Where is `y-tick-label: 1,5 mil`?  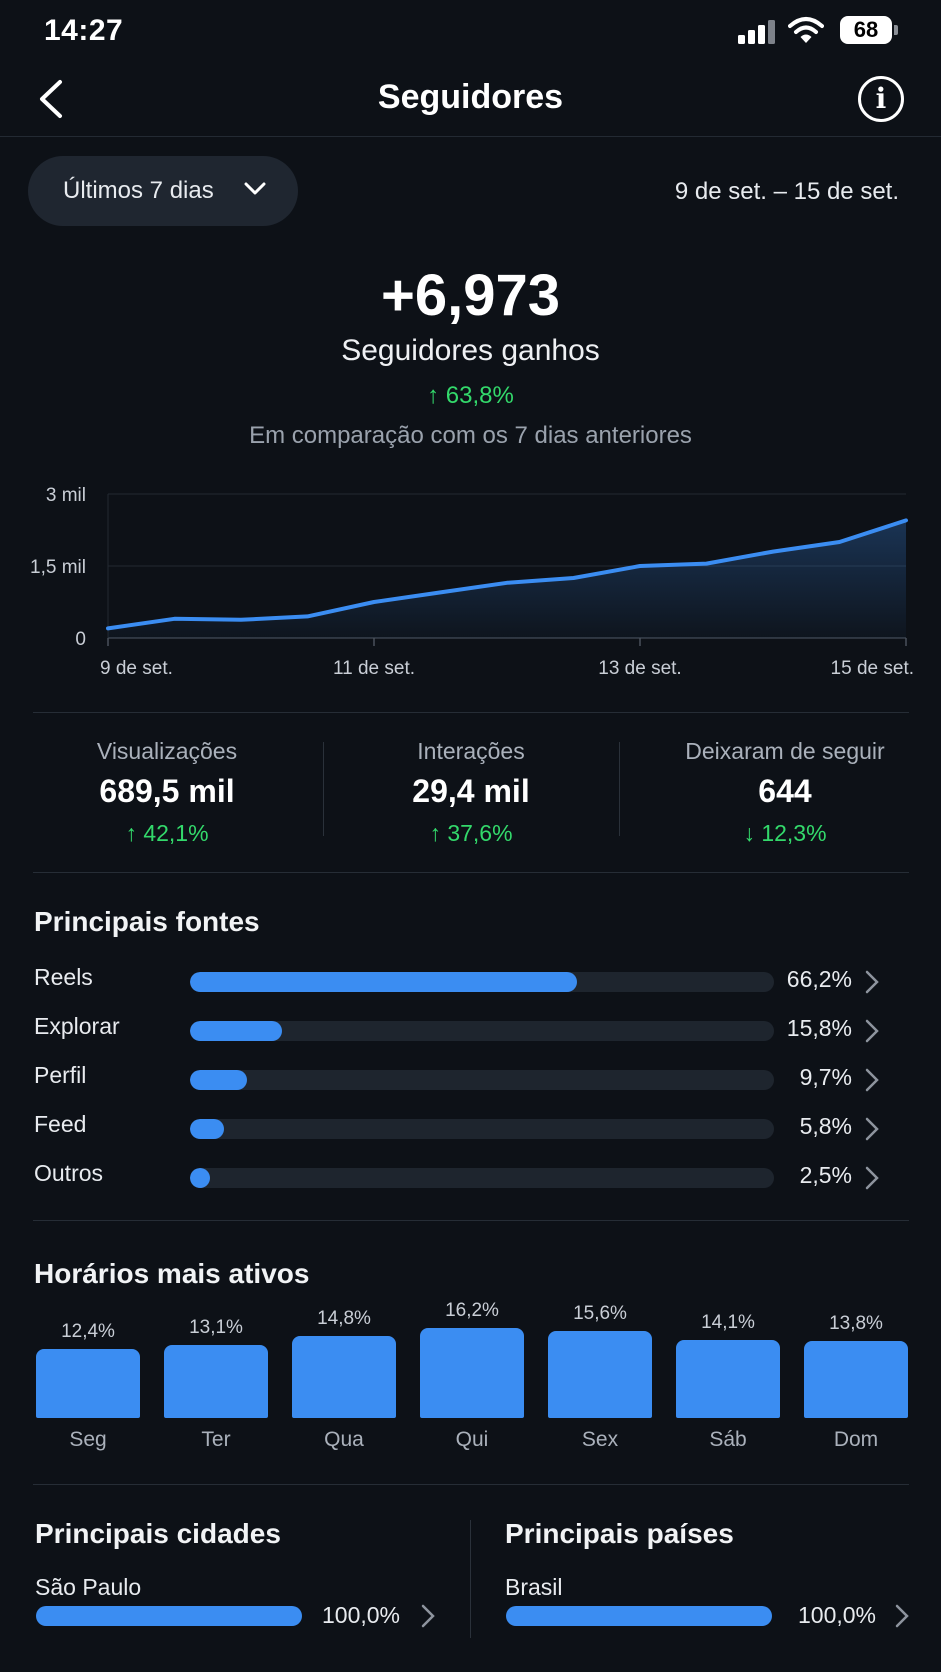 y-tick-label: 1,5 mil is located at coordinates (58, 567).